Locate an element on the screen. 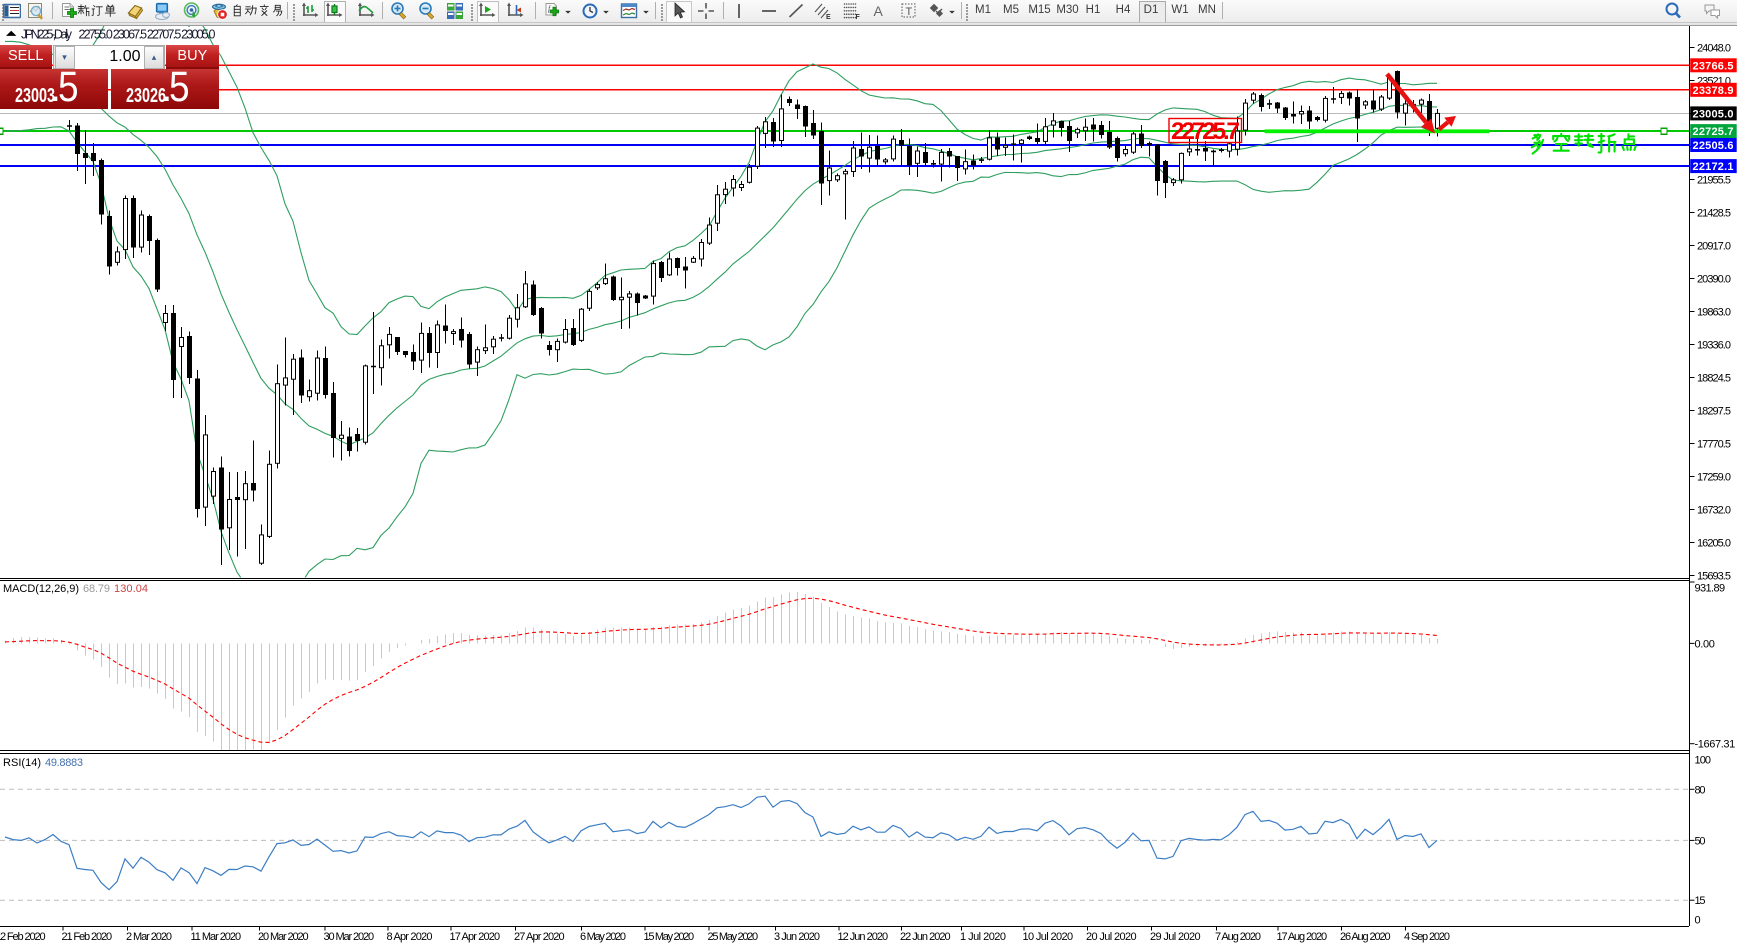 This screenshot has width=1737, height=943. svg-text: 23378.9 is located at coordinates (1713, 91).